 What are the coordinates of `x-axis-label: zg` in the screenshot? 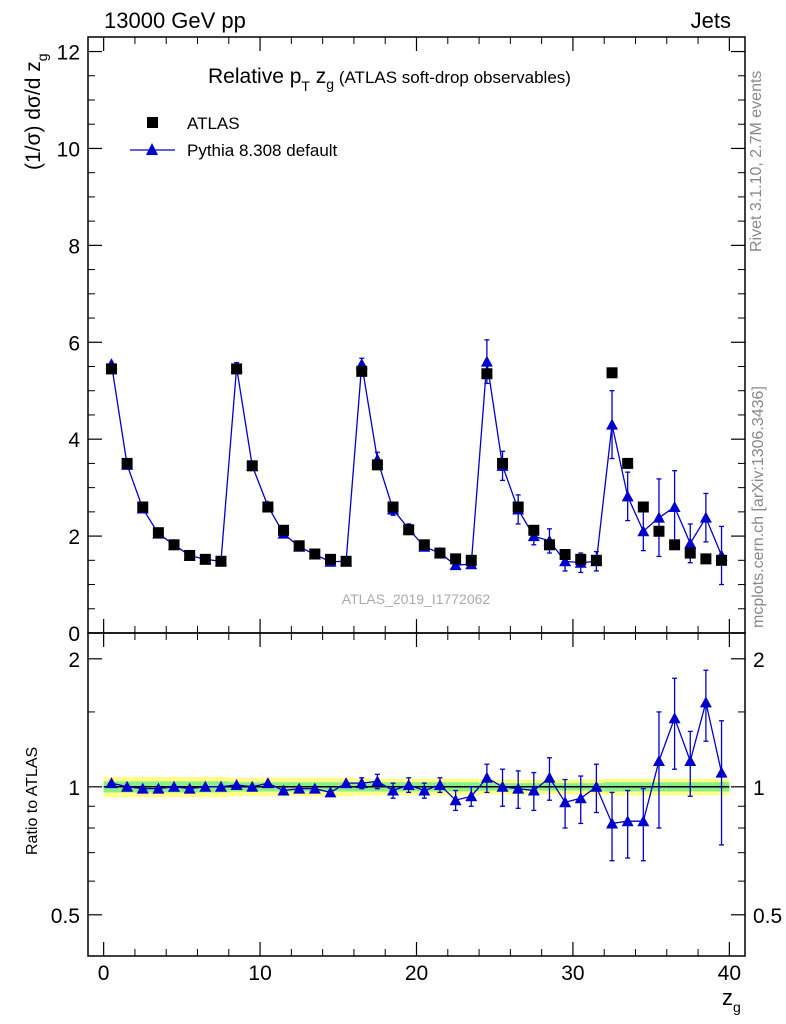 It's located at (731, 1000).